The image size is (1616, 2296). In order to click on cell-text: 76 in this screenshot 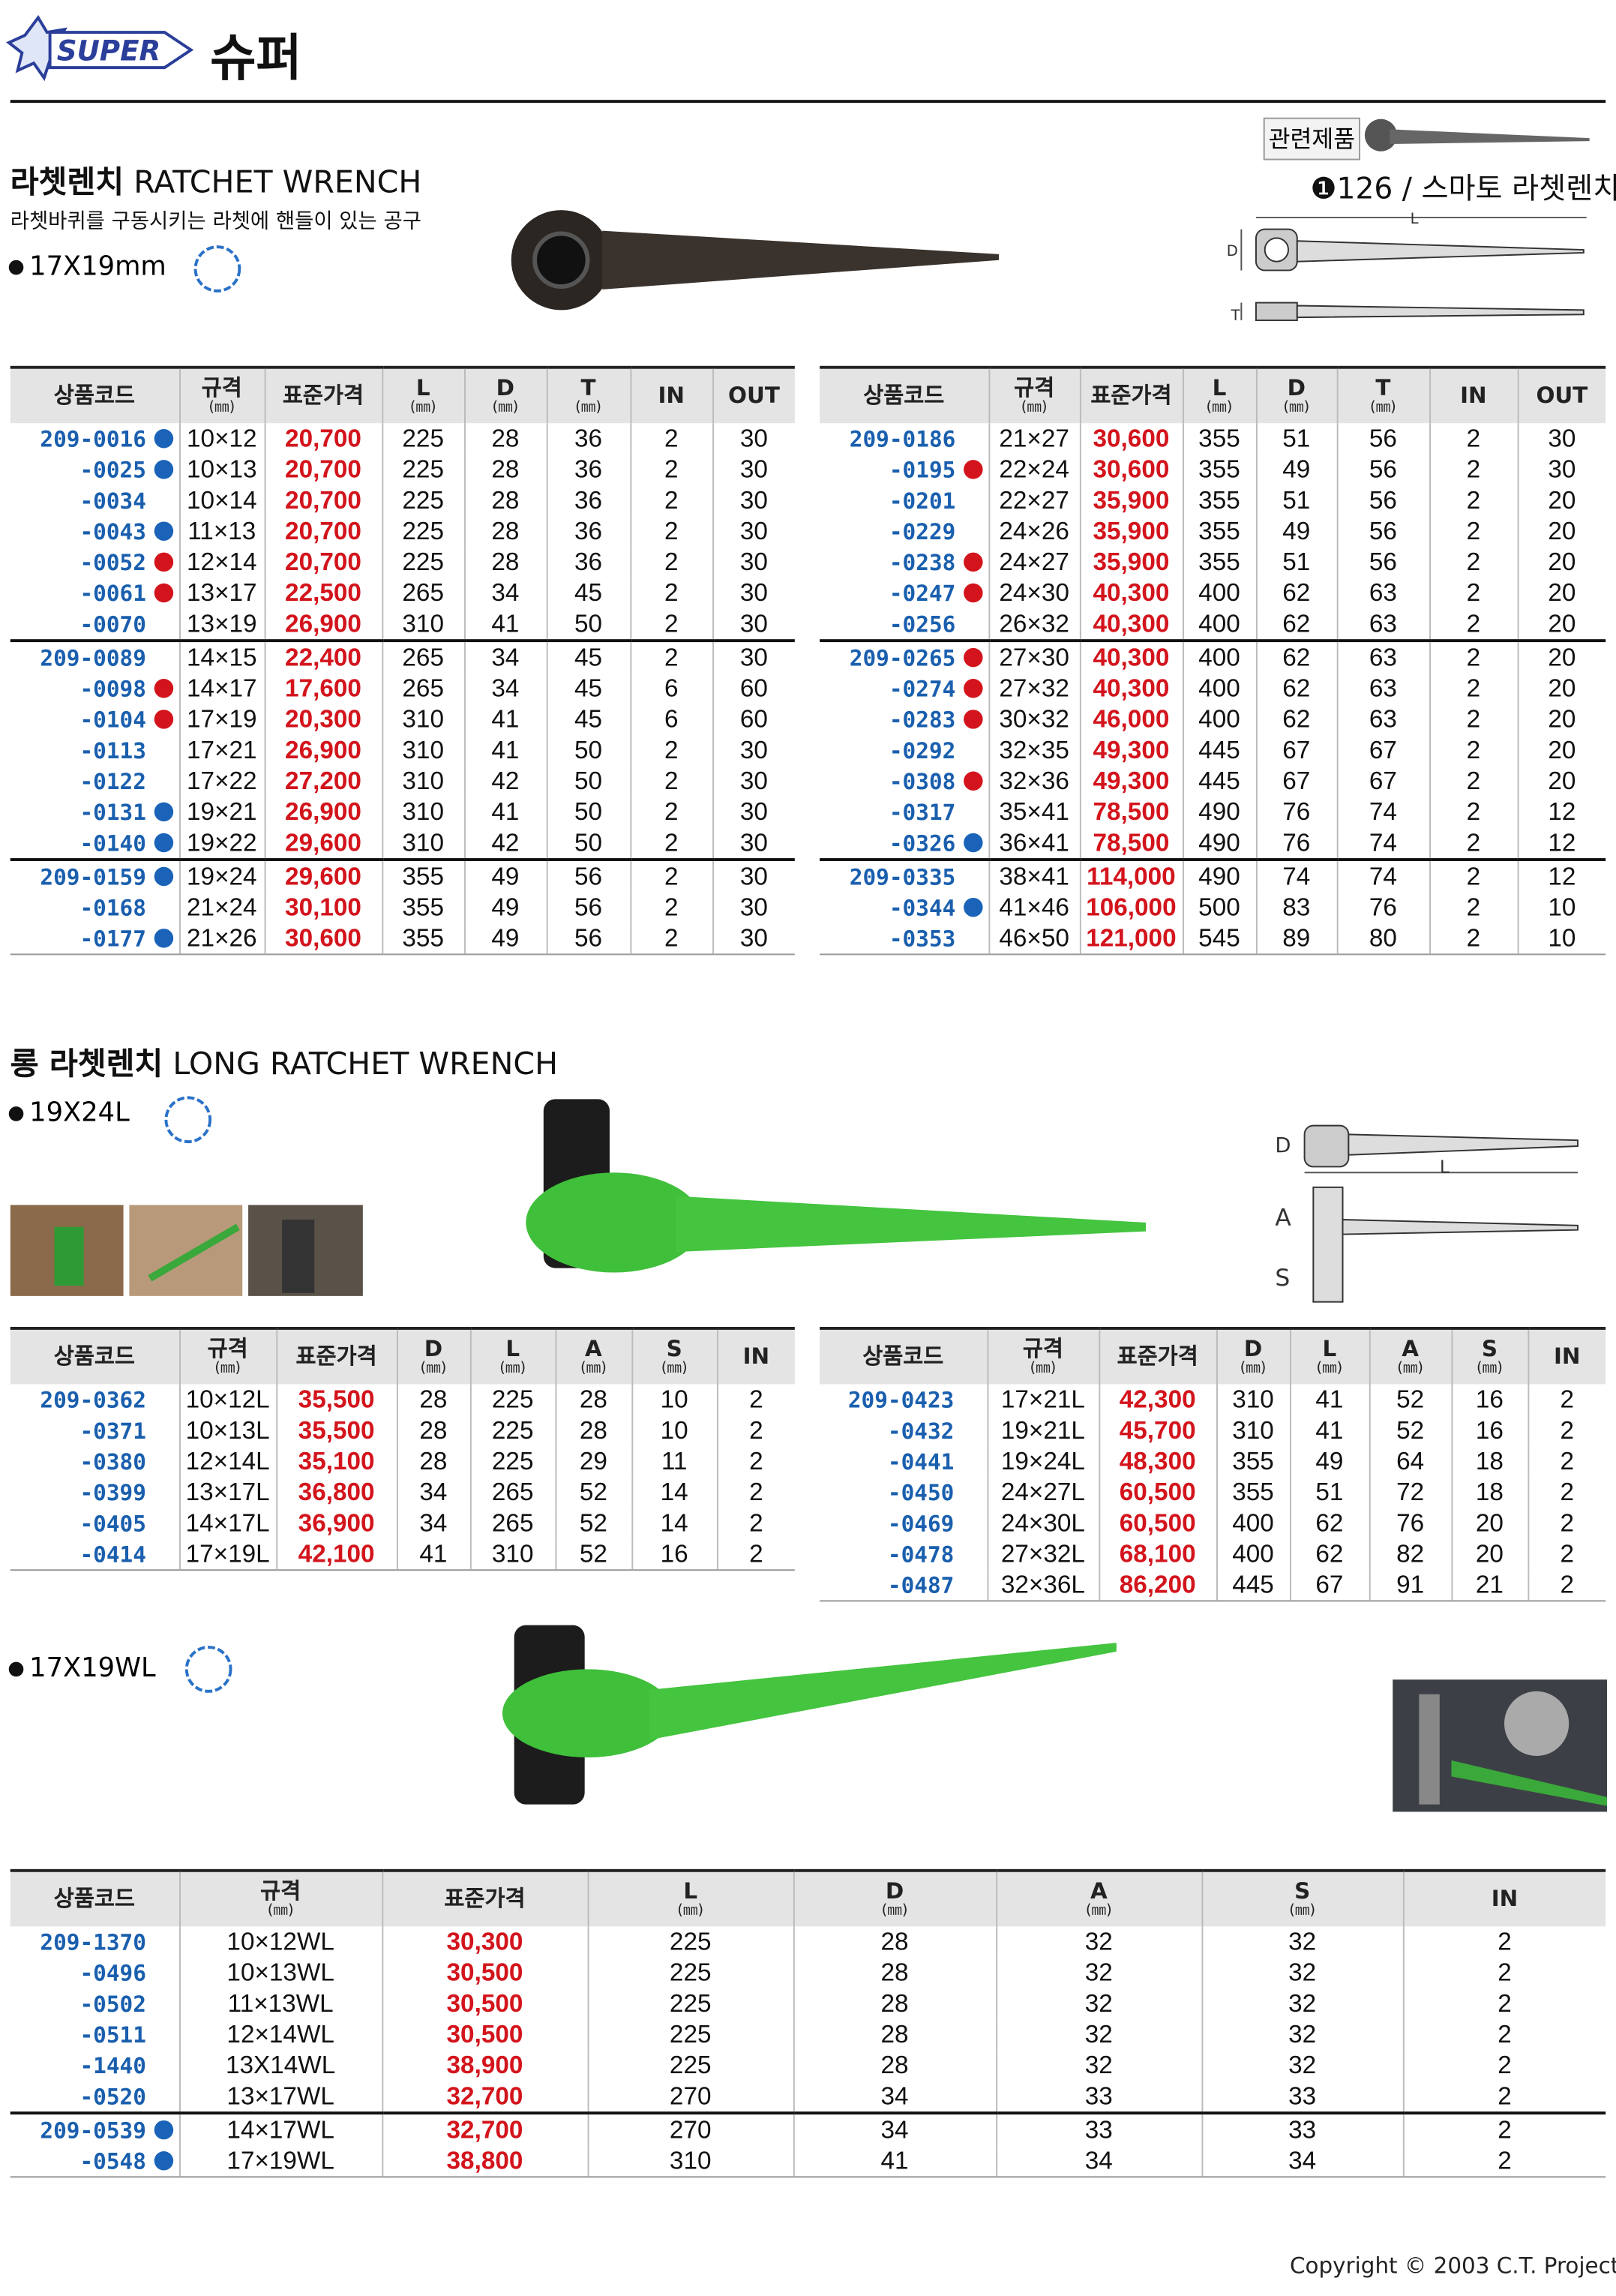, I will do `click(1383, 907)`.